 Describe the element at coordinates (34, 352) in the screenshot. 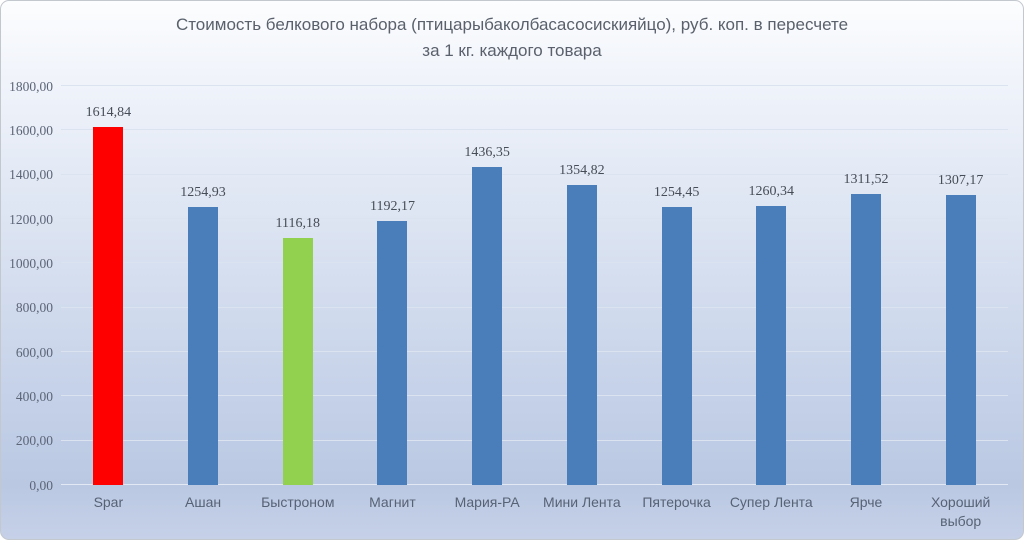

I see `y-axis-tick-label: 600,00` at that location.